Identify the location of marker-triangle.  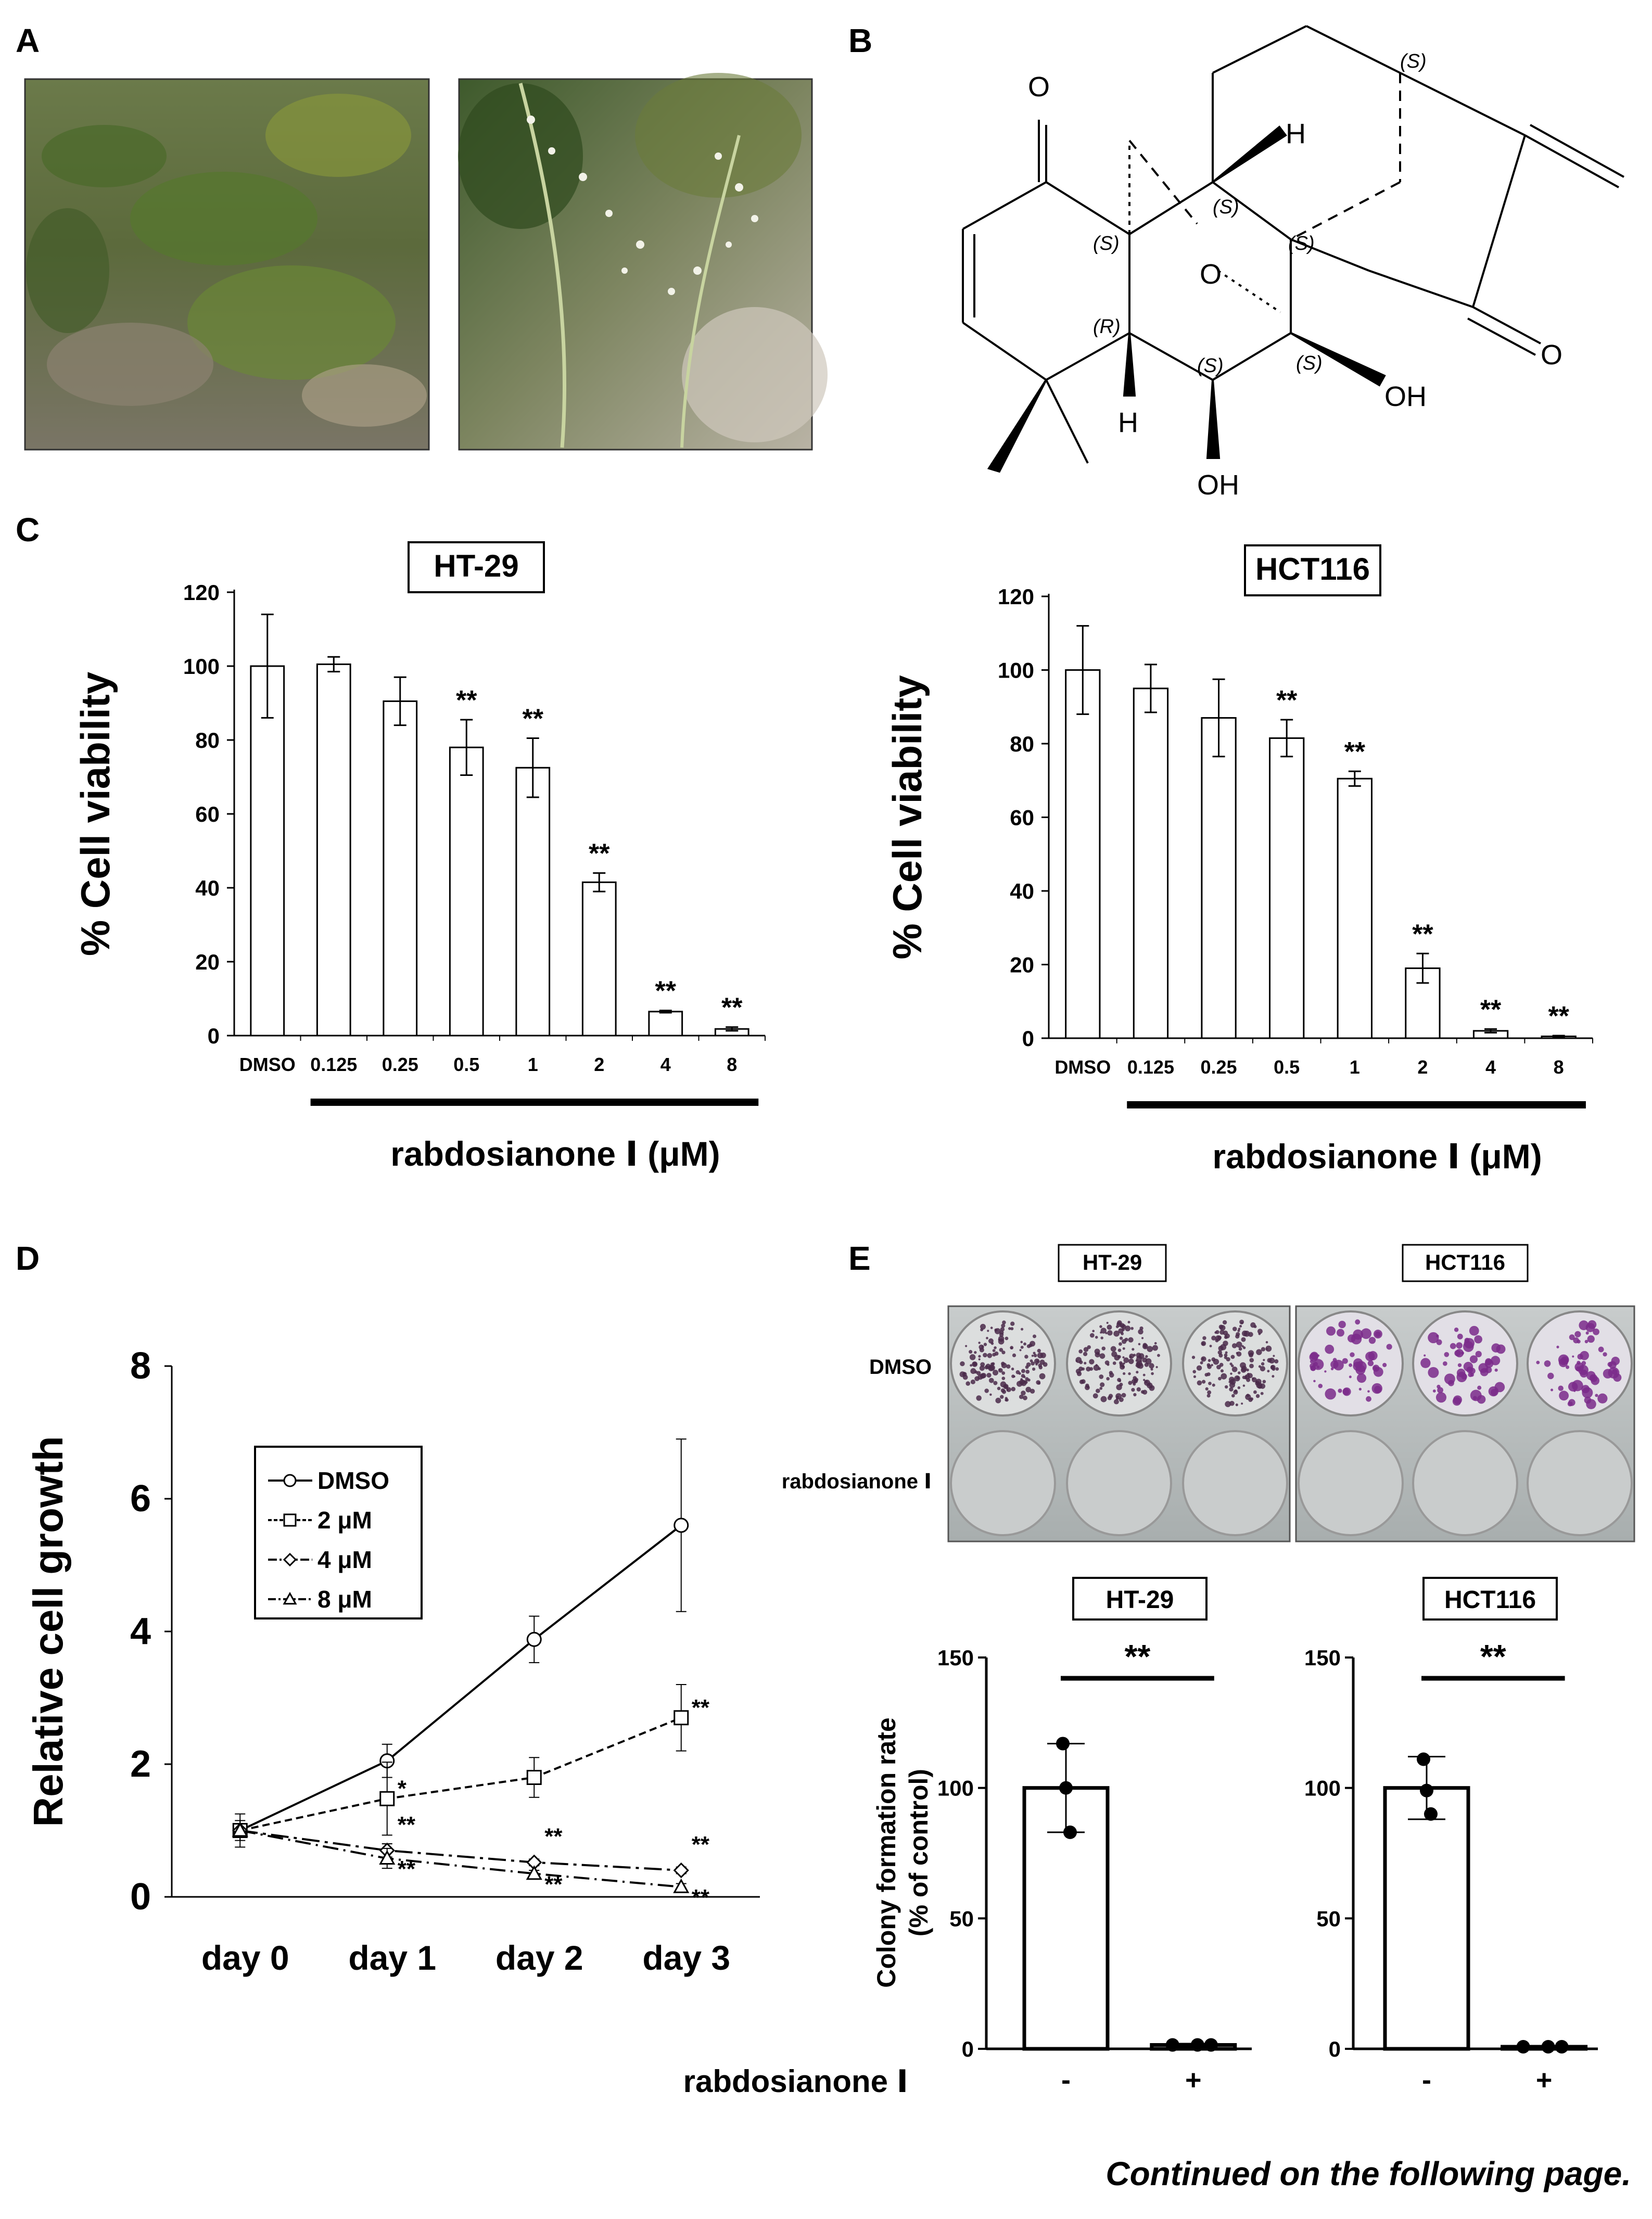
(240, 1829).